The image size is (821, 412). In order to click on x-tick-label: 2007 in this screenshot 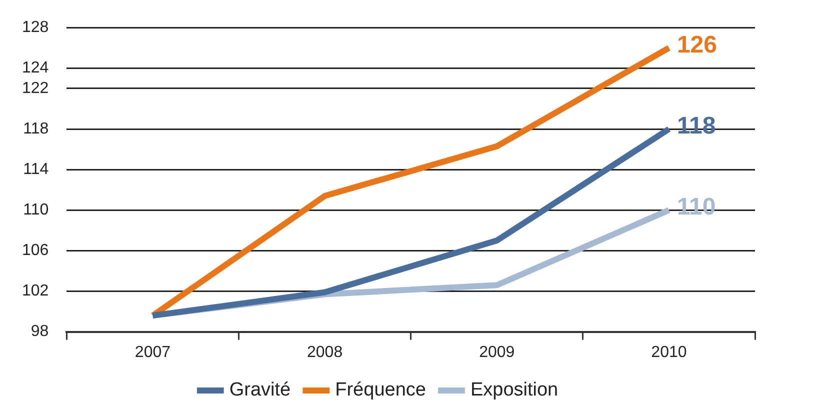, I will do `click(152, 352)`.